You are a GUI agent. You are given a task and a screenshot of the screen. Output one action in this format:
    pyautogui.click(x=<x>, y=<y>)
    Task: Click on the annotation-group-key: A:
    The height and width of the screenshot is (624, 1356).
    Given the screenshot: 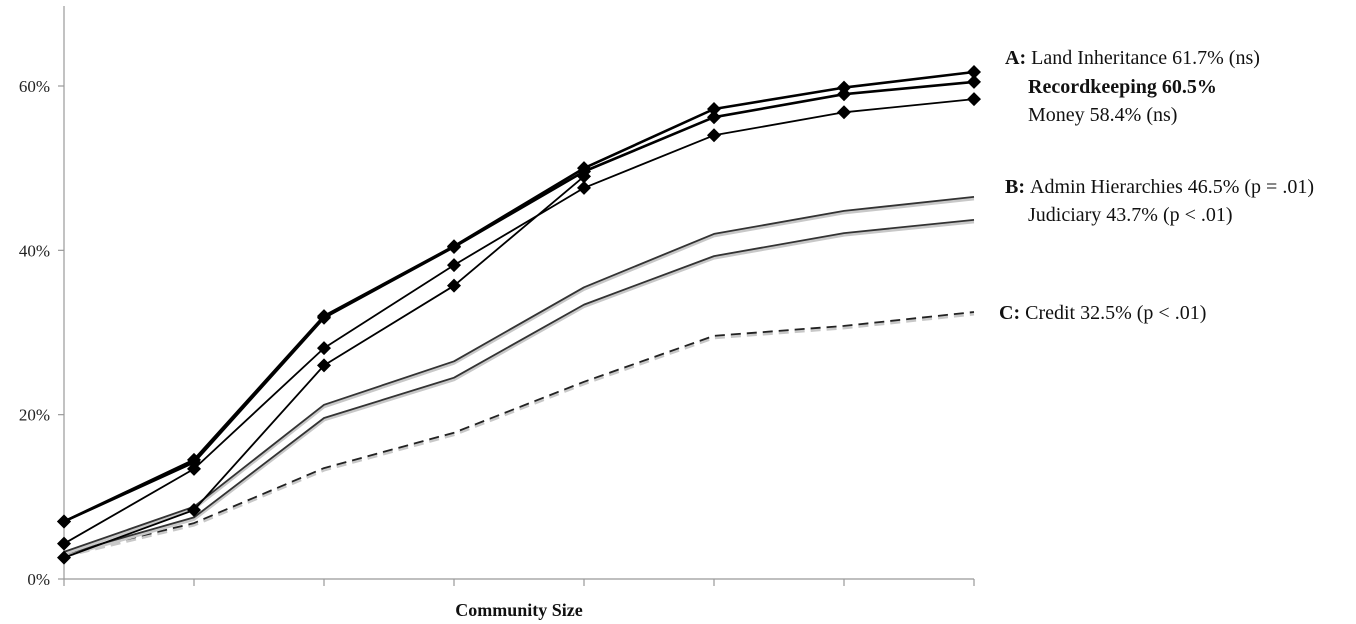 What is the action you would take?
    pyautogui.click(x=1018, y=58)
    